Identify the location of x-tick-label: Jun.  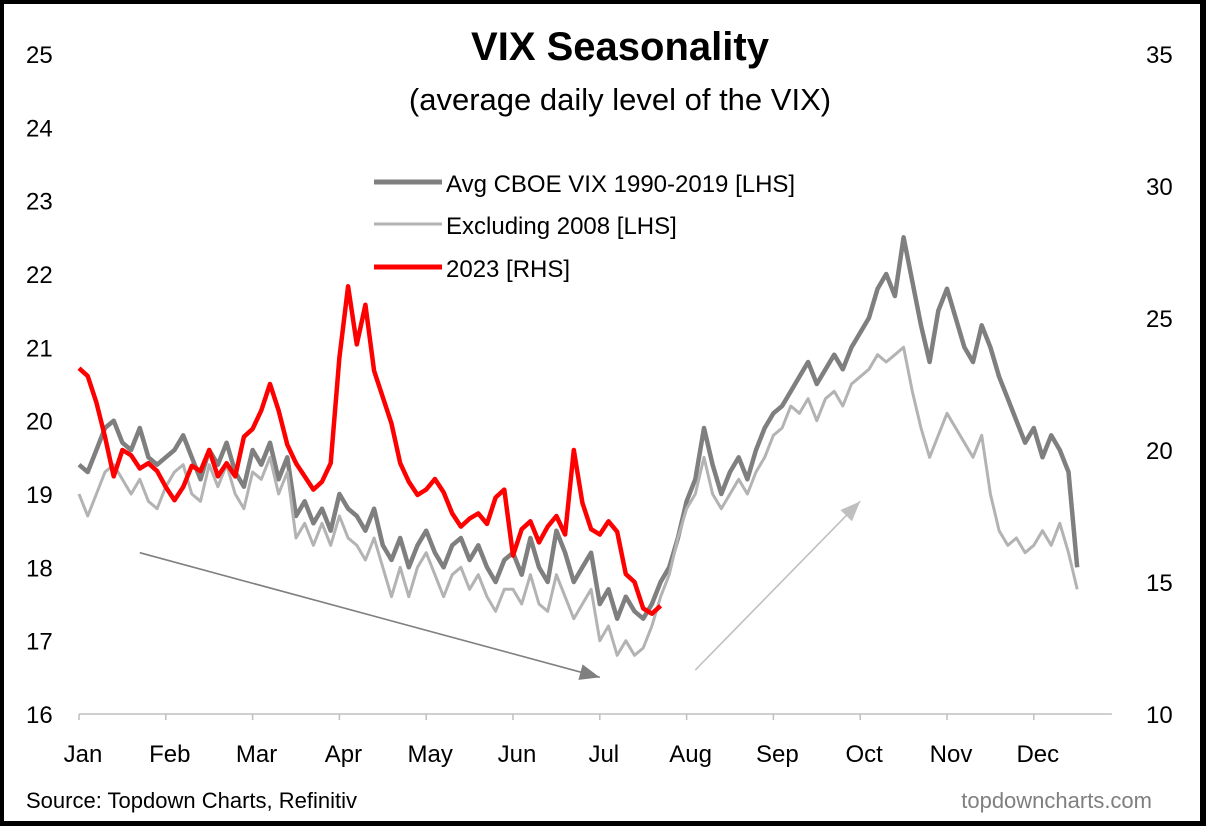
(517, 754).